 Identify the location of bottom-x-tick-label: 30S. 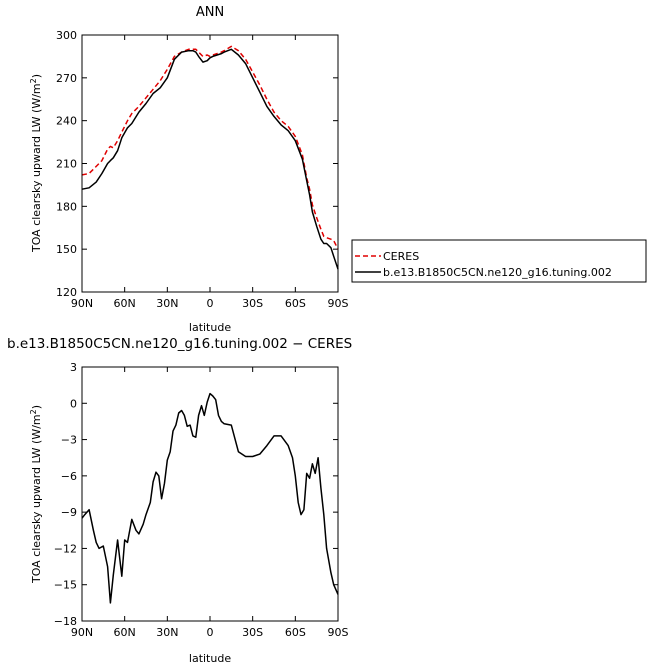
(252, 632).